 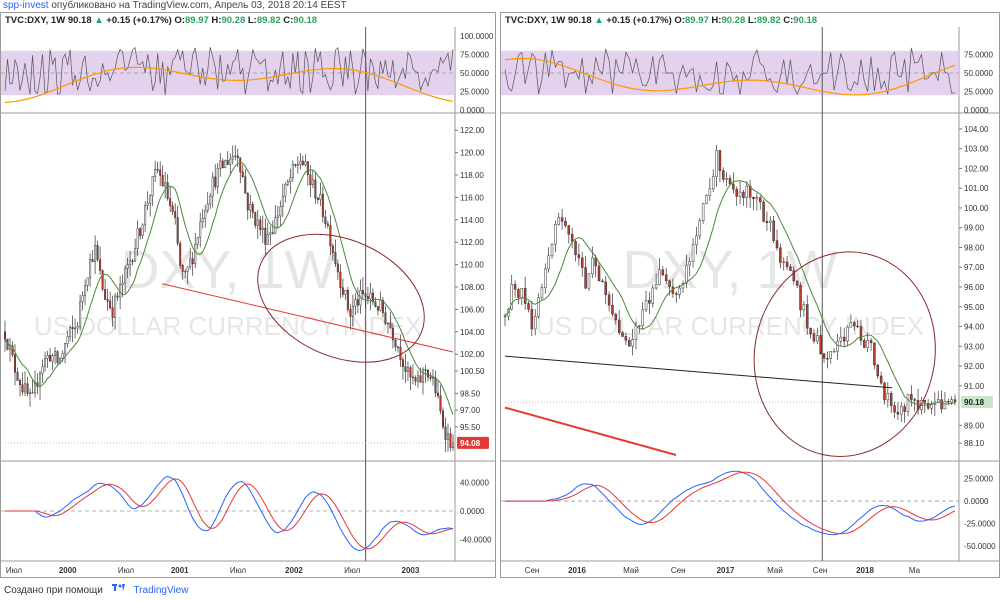 I want to click on time-tick-label: 2016, so click(x=577, y=570).